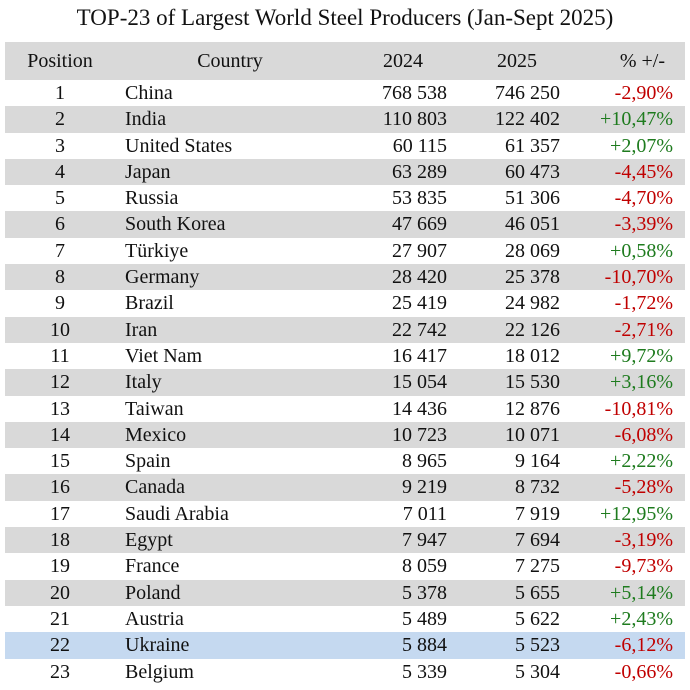 The width and height of the screenshot is (690, 690). What do you see at coordinates (424, 540) in the screenshot?
I see `value-2024-cell: 7 947` at bounding box center [424, 540].